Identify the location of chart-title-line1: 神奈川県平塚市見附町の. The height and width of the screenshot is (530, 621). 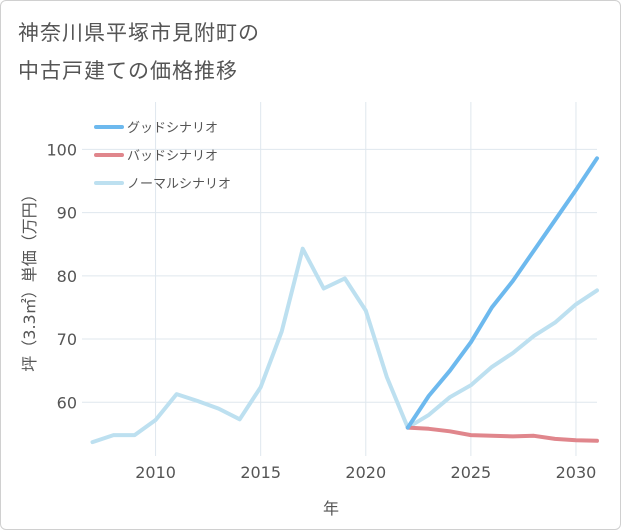
(139, 33).